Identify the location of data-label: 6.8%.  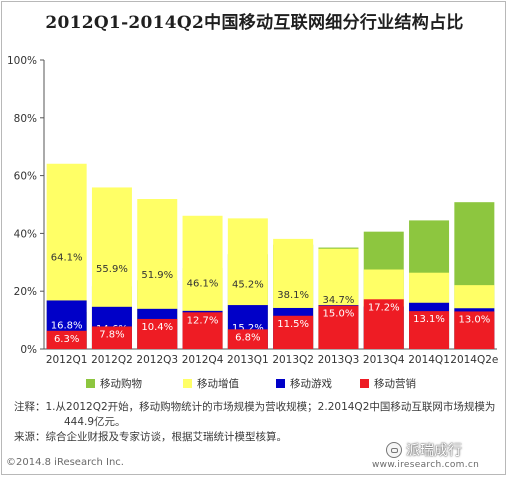
(247, 337).